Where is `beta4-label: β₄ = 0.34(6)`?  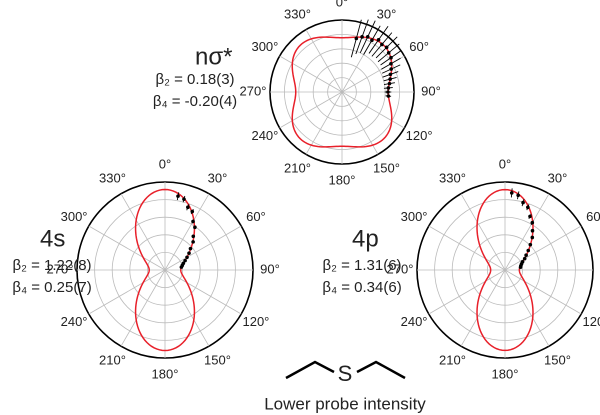 beta4-label: β₄ = 0.34(6) is located at coordinates (361, 287).